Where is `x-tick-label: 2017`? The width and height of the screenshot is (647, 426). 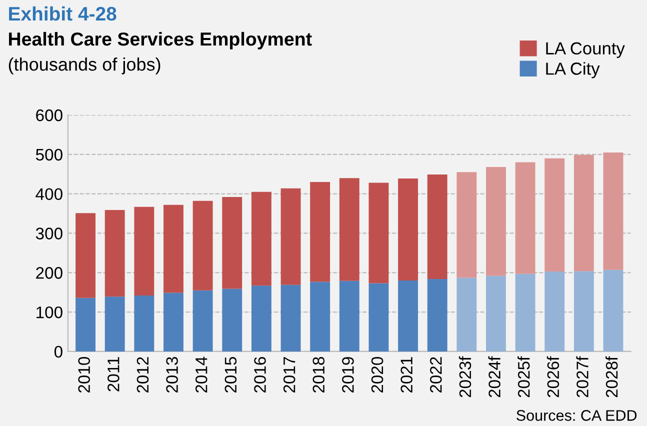 x-tick-label: 2017 is located at coordinates (289, 375).